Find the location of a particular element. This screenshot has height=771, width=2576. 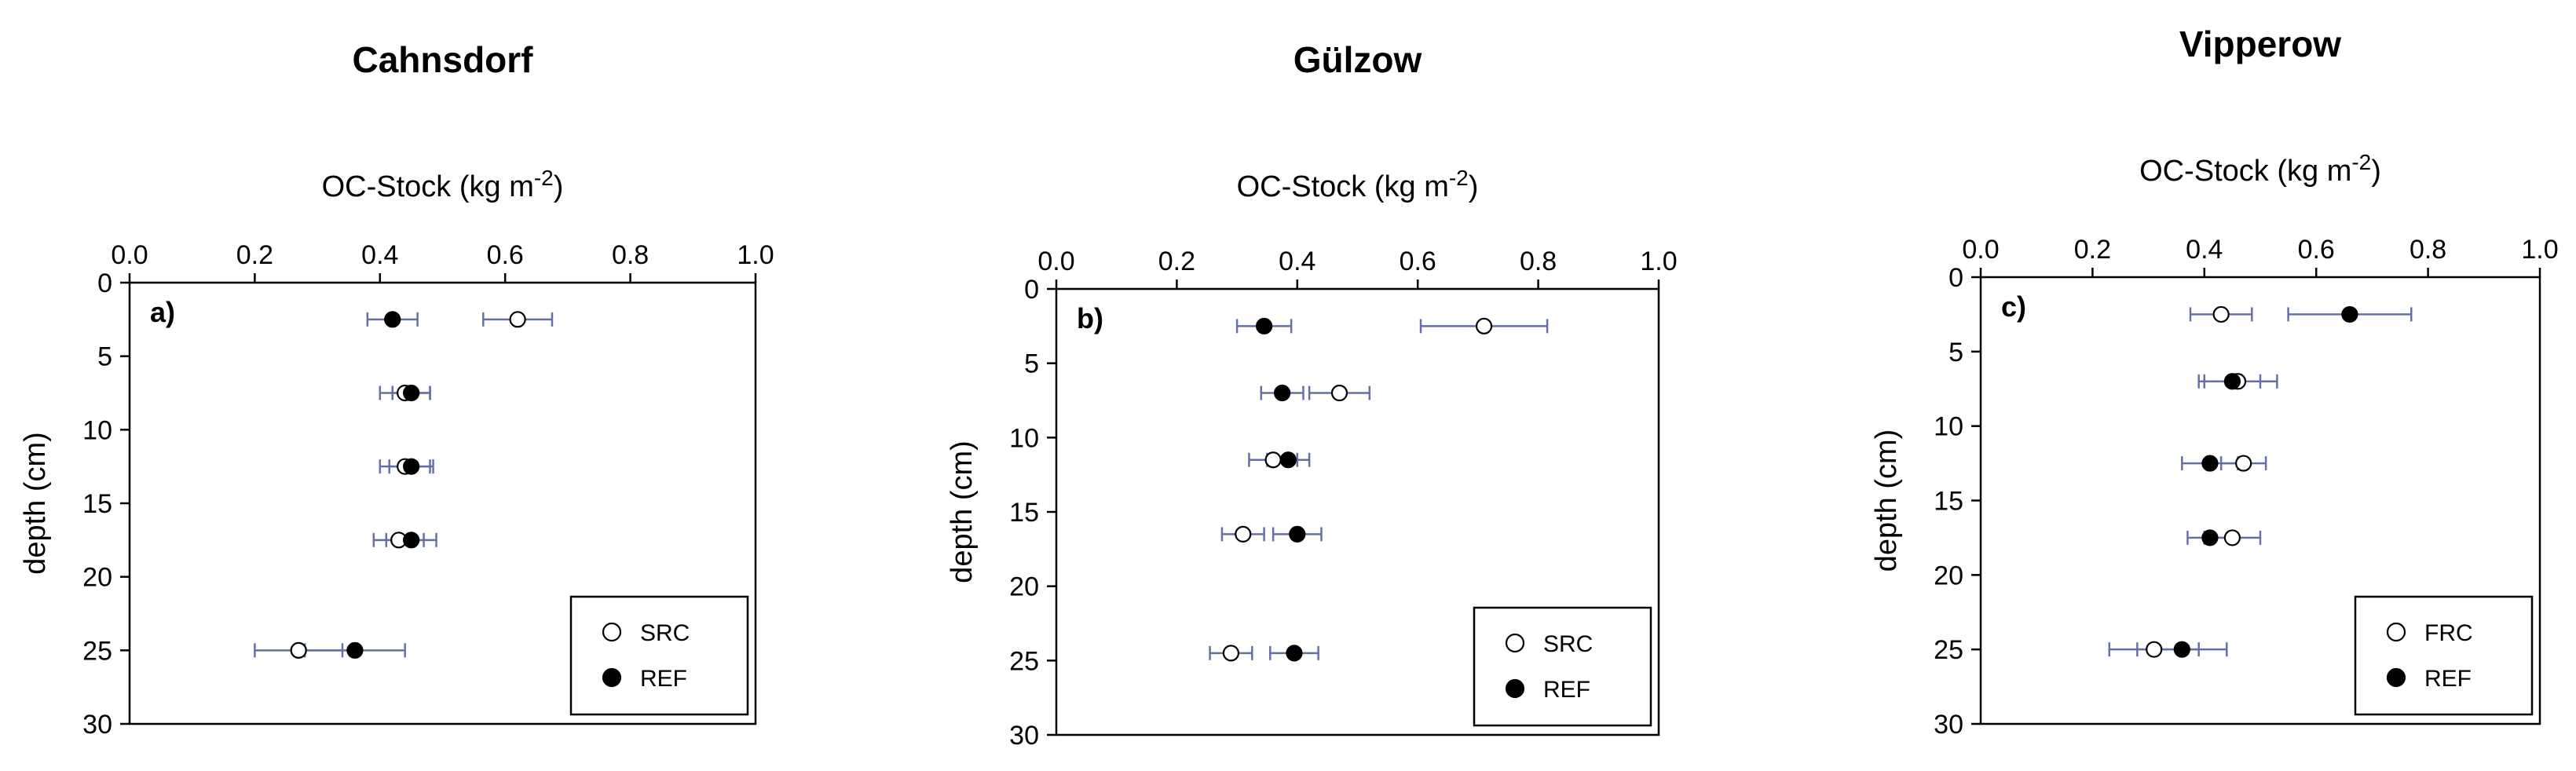

site-title: Vipperow is located at coordinates (2260, 44).